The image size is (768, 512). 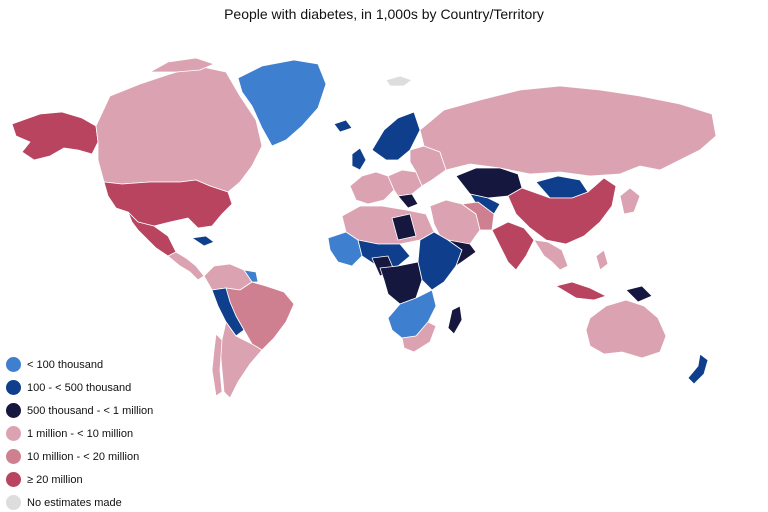 I want to click on legend-item-lt100k: < 100 thousand, so click(x=106, y=364).